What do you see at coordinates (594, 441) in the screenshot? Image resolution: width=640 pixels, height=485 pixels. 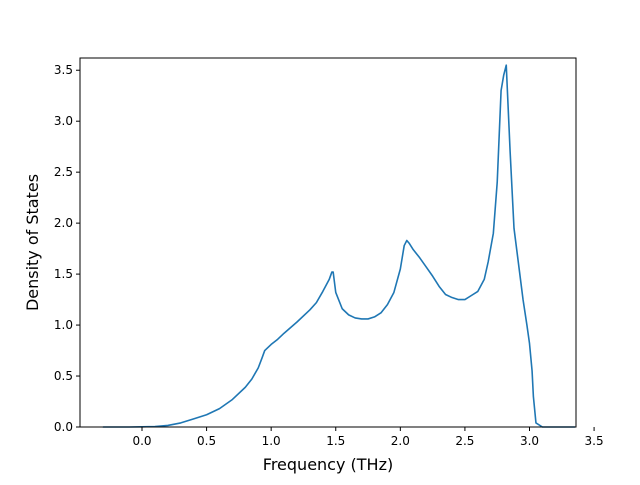 I see `x-tick-label: 3.5` at bounding box center [594, 441].